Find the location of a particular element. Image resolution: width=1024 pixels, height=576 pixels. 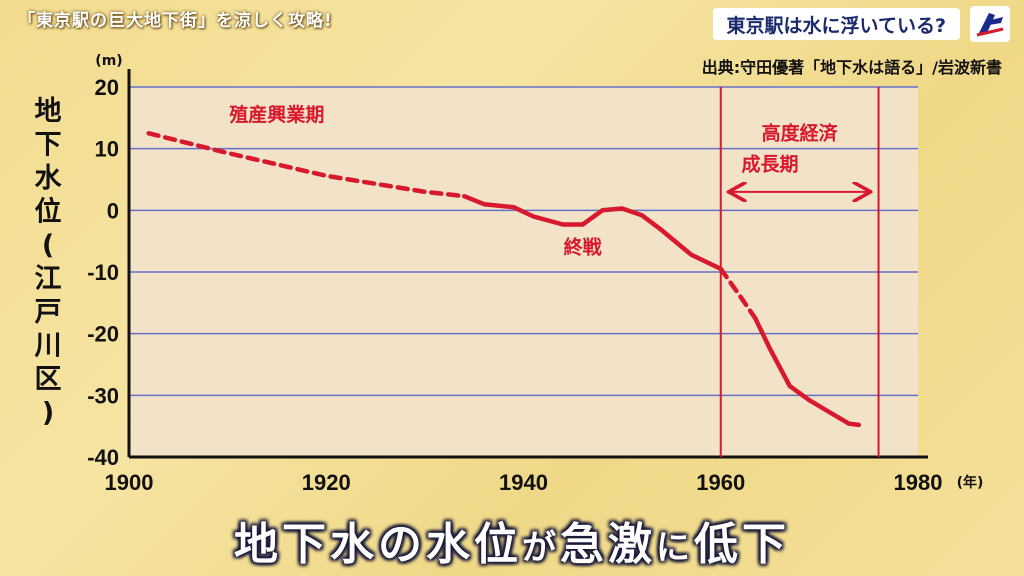

x-tick-label: 1920 is located at coordinates (326, 482).